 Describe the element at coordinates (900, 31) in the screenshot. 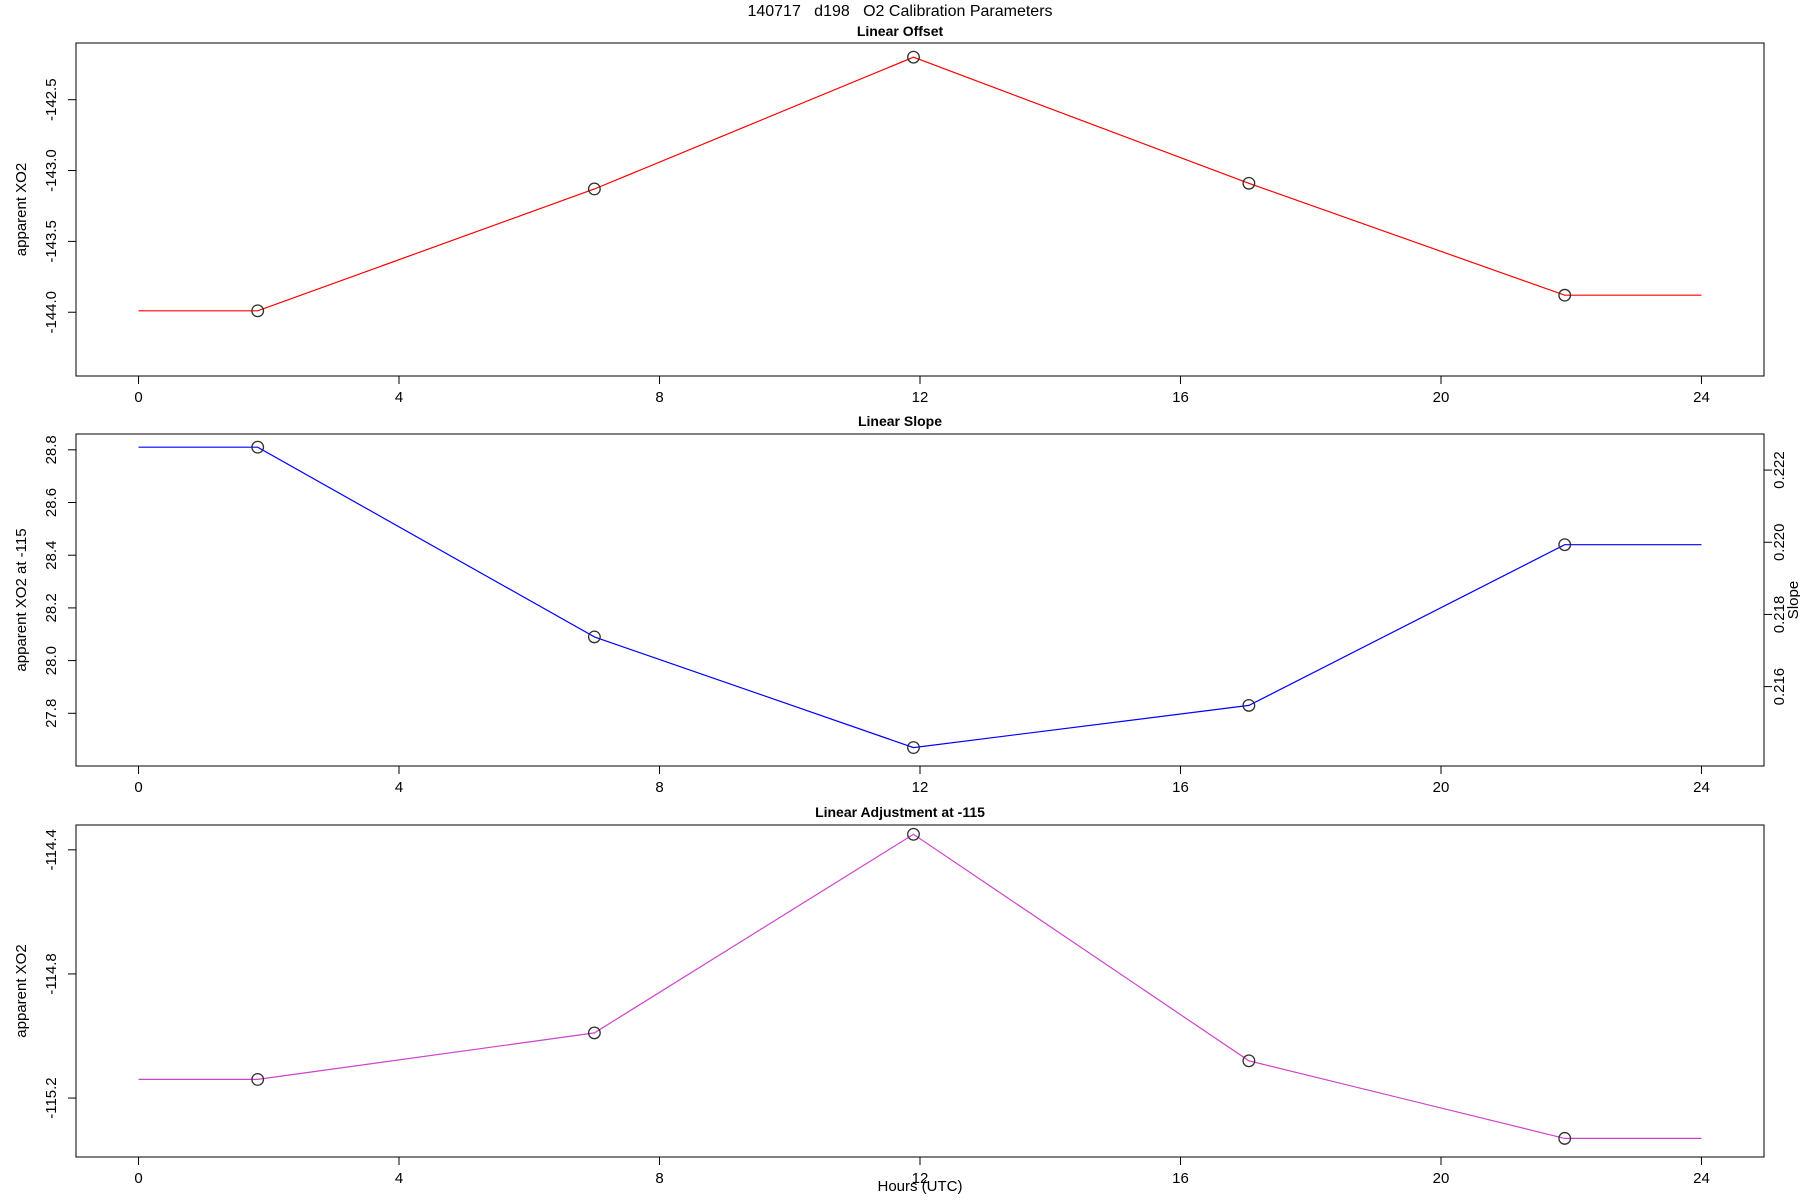

I see `panel-title-linear-offset: Linear Offset` at that location.